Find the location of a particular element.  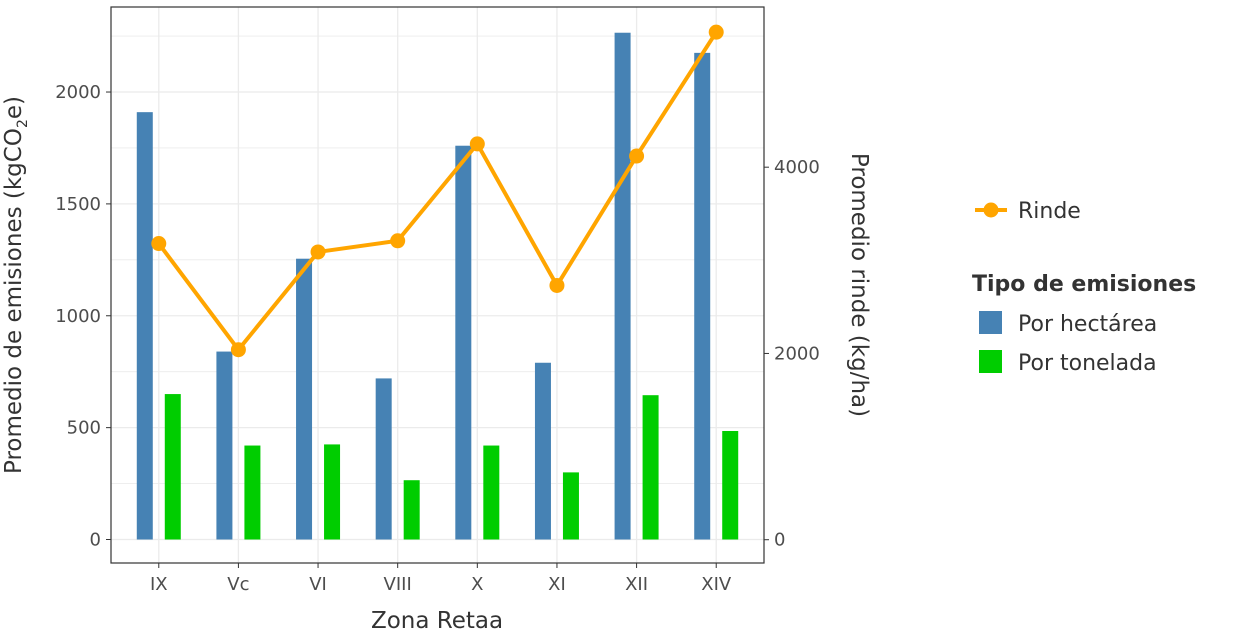

legend-label-por-tonelada: Por tonelada is located at coordinates (1087, 363).